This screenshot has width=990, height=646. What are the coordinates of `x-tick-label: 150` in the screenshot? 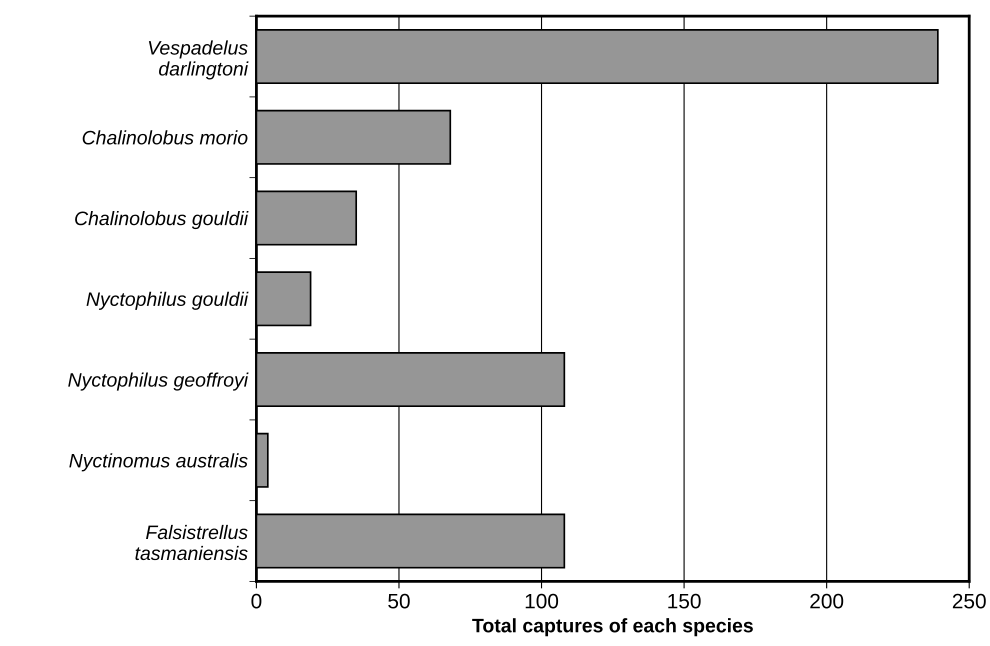 It's located at (684, 601).